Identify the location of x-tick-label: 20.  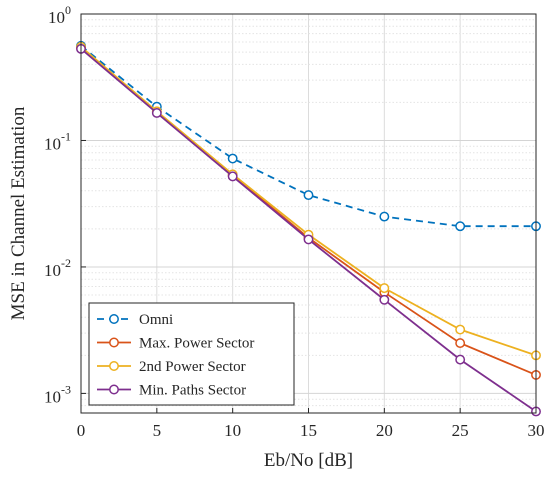
(384, 430).